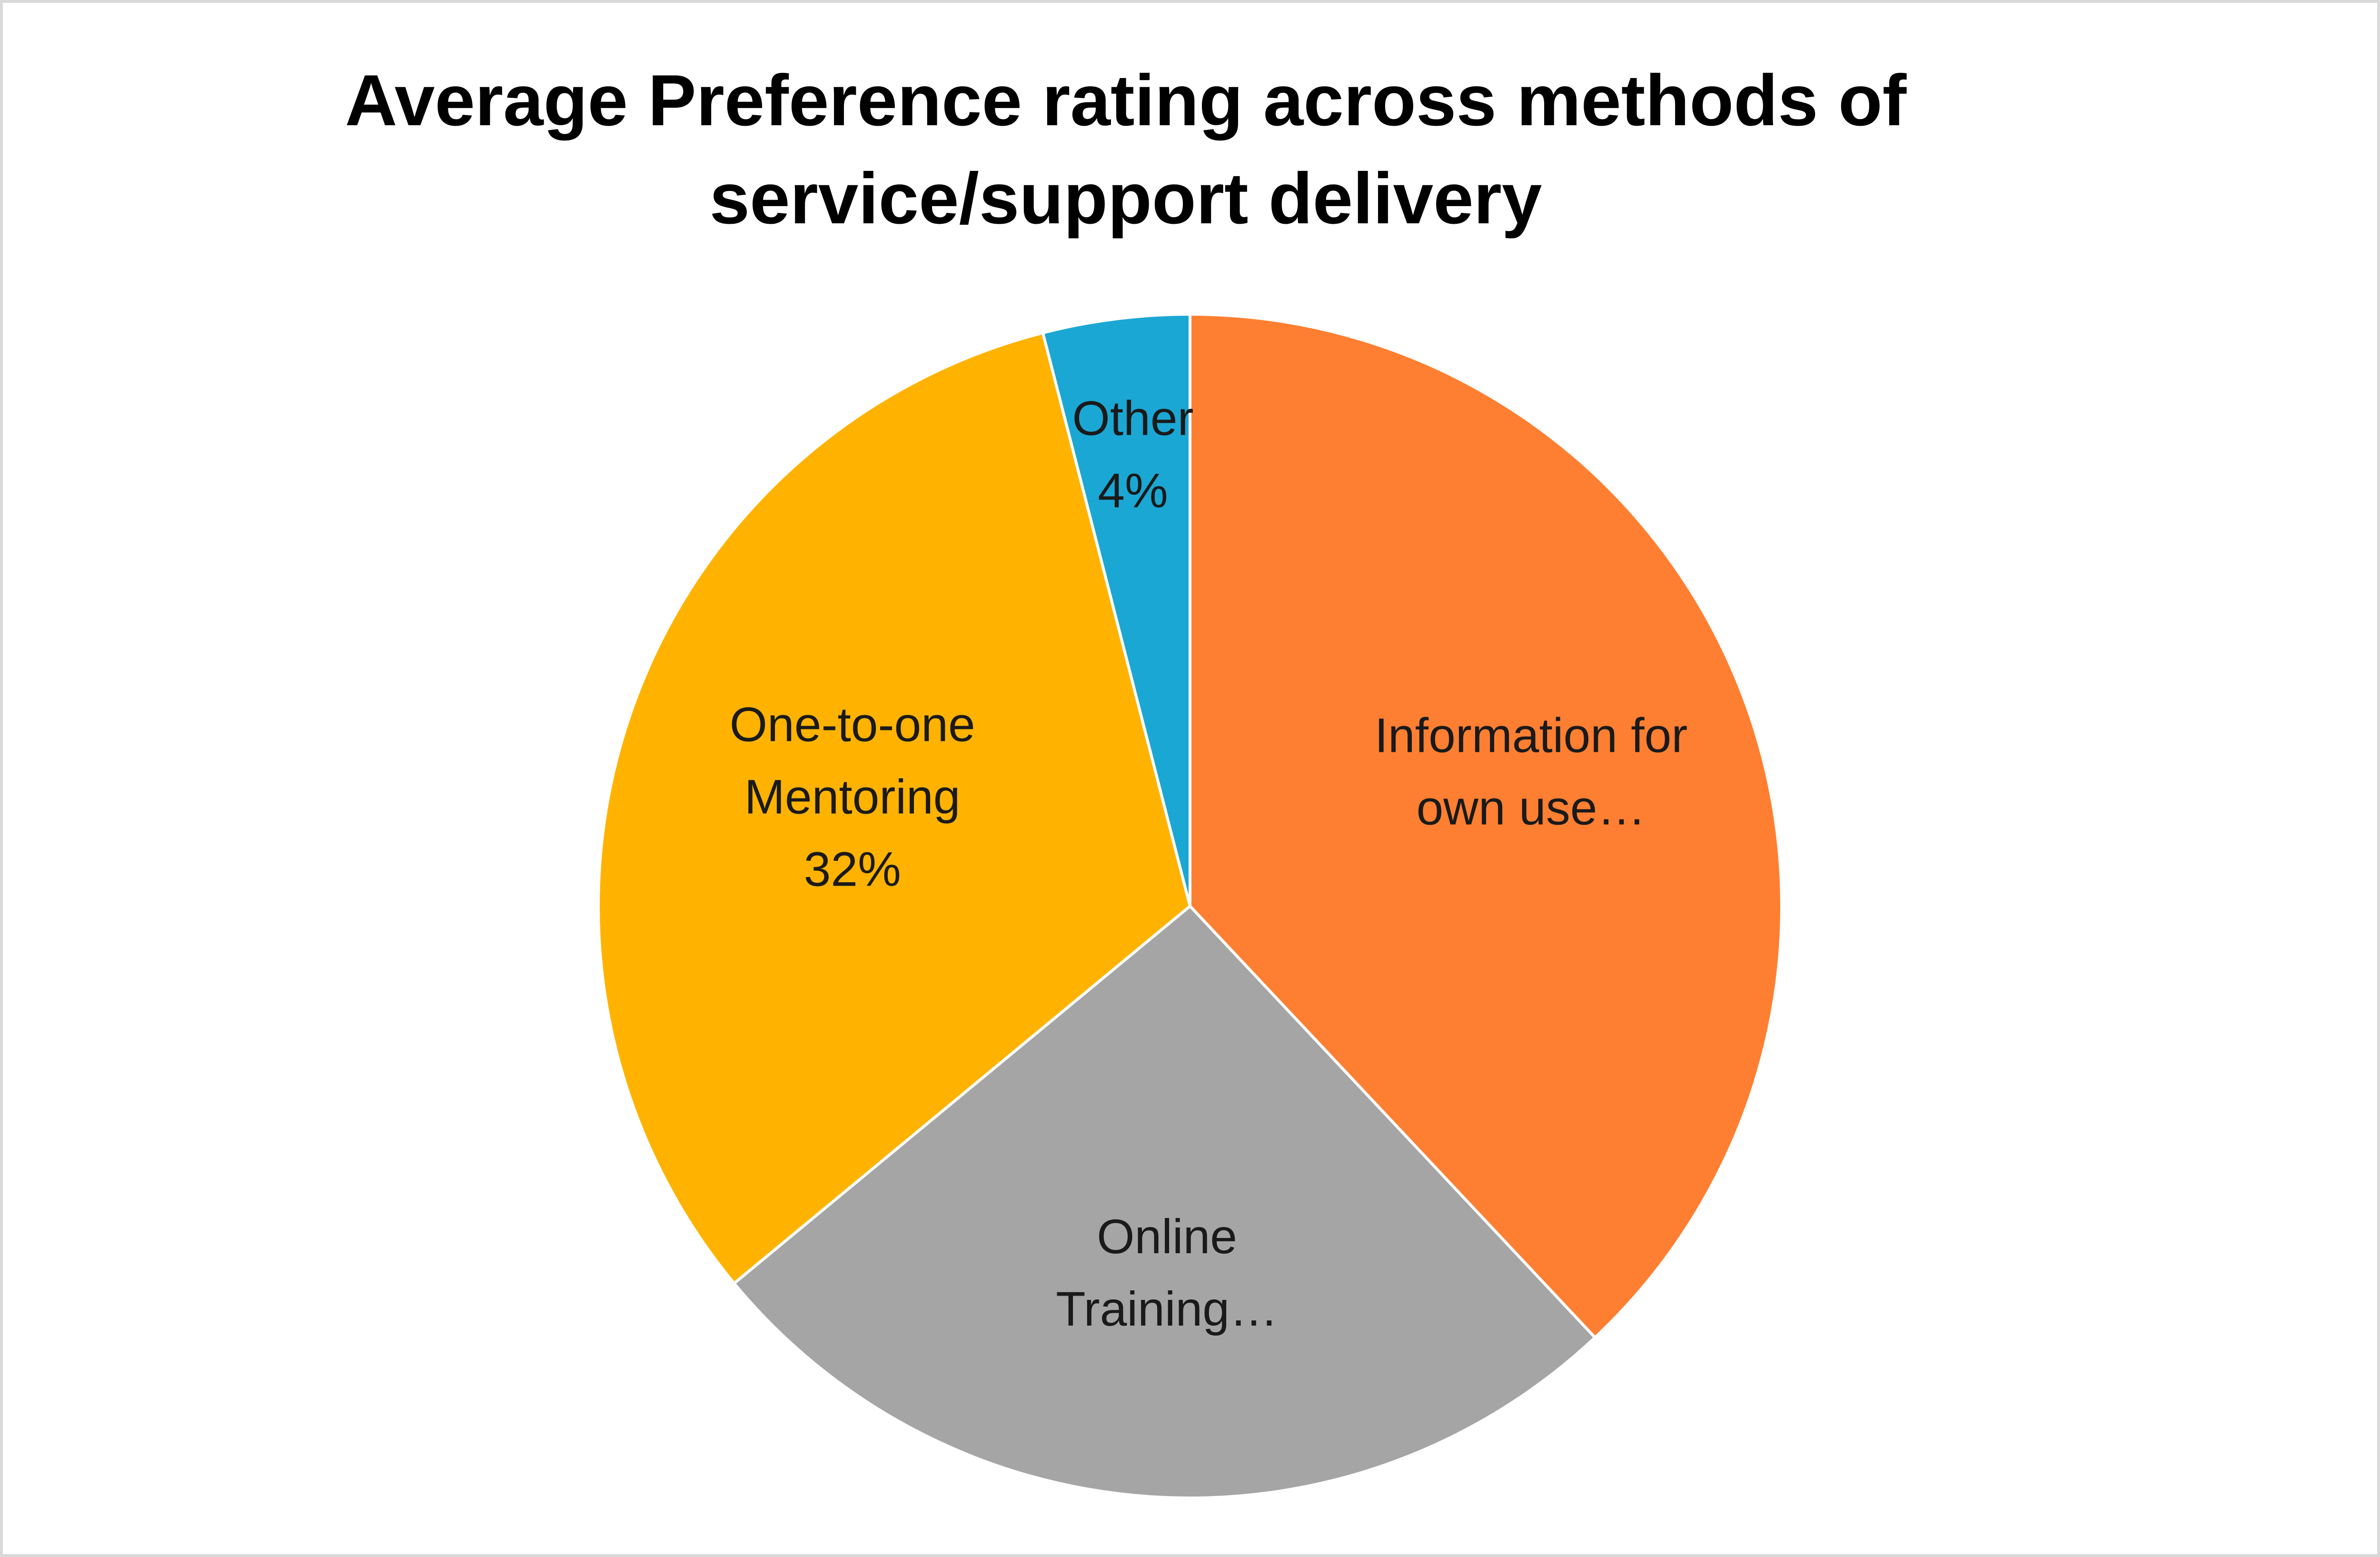  I want to click on slice-label-2-line-2: 32%, so click(852, 869).